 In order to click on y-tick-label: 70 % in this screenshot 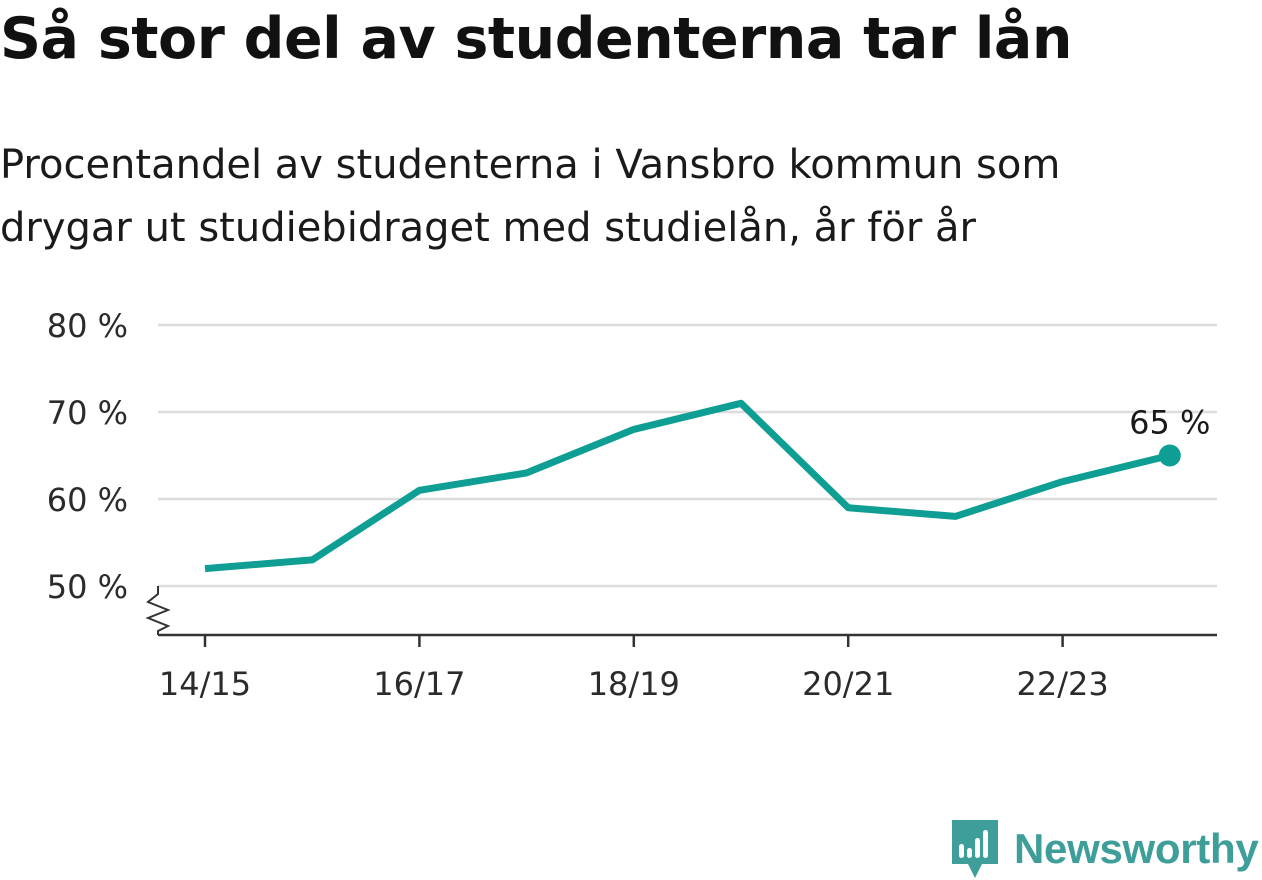, I will do `click(87, 413)`.